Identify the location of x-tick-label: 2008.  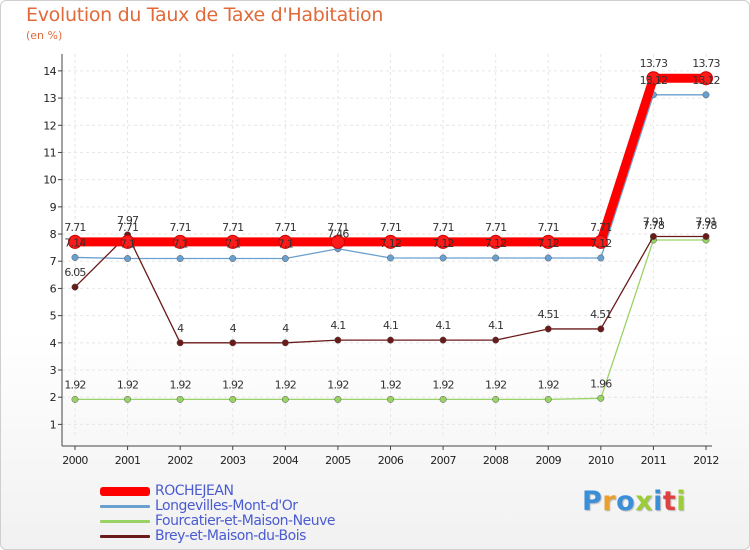
(496, 460).